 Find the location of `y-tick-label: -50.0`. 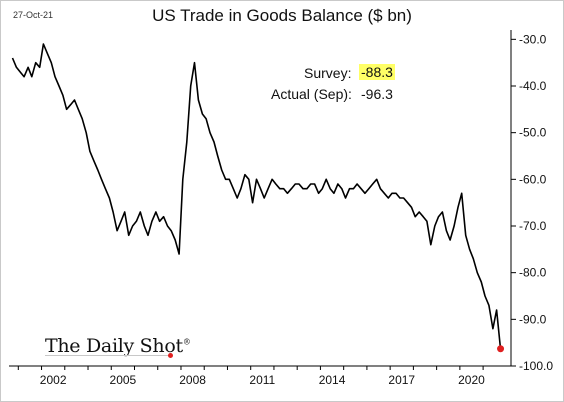

y-tick-label: -50.0 is located at coordinates (533, 133).